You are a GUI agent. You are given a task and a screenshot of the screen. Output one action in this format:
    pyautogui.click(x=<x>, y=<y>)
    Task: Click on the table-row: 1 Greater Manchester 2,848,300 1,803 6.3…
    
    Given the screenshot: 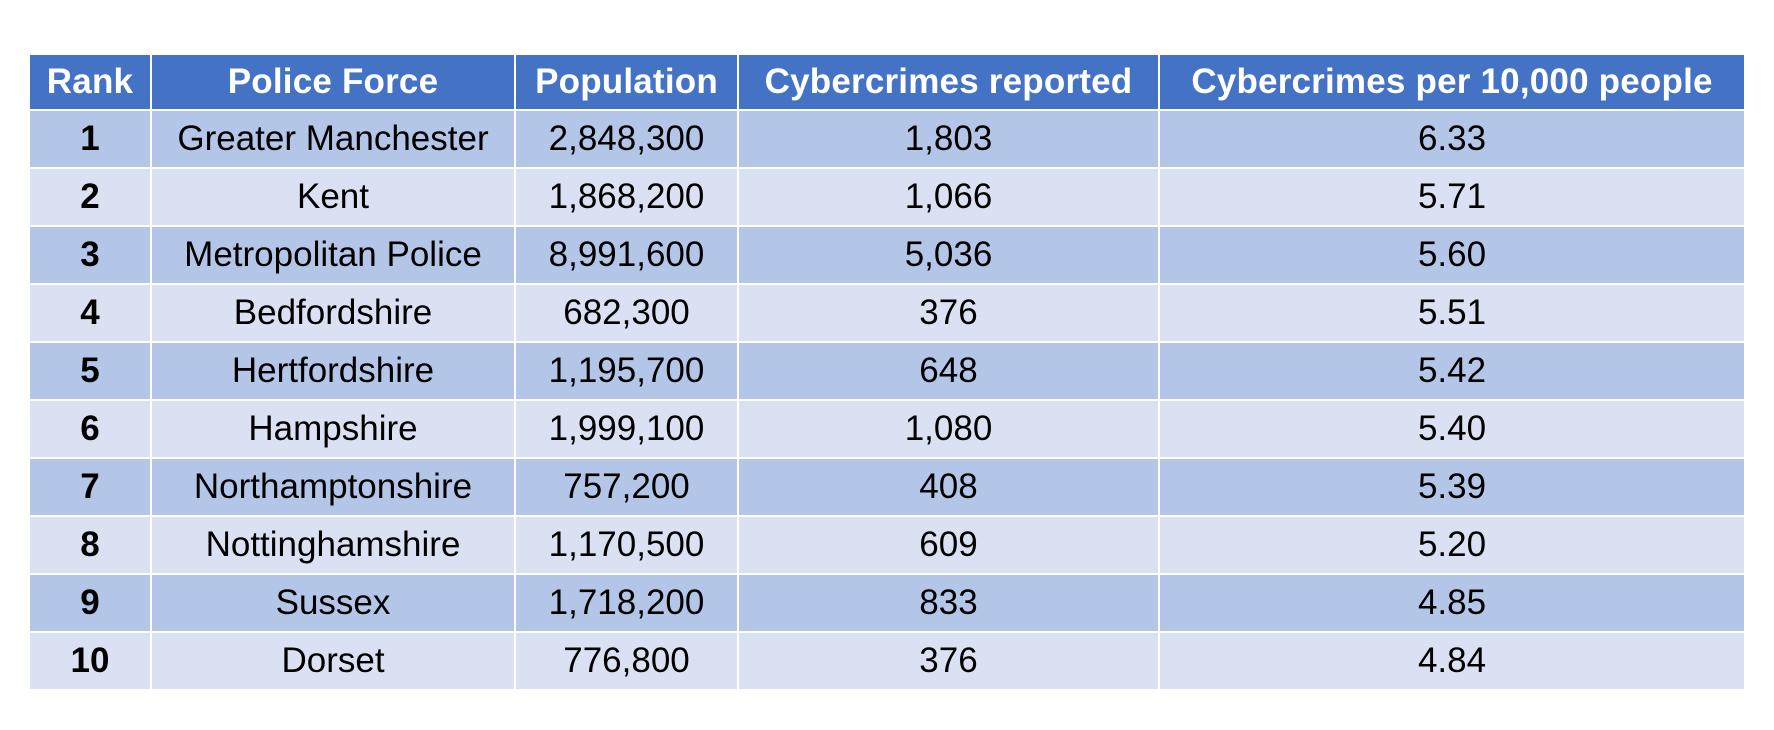 What is the action you would take?
    pyautogui.click(x=887, y=139)
    